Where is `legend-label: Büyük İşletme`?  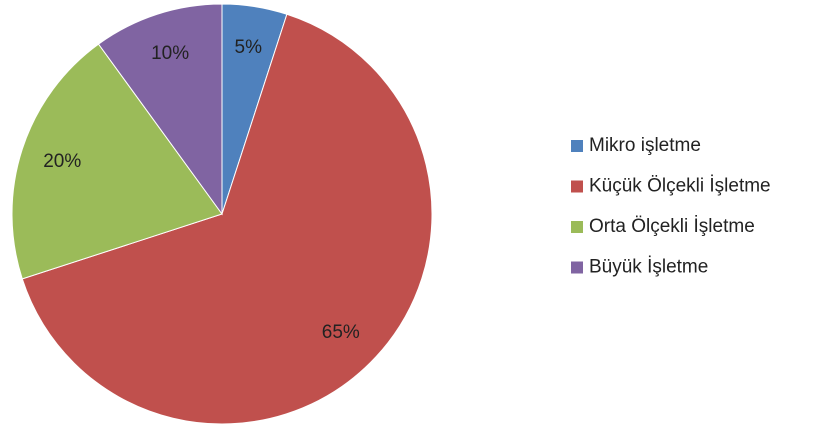 legend-label: Büyük İşletme is located at coordinates (648, 267).